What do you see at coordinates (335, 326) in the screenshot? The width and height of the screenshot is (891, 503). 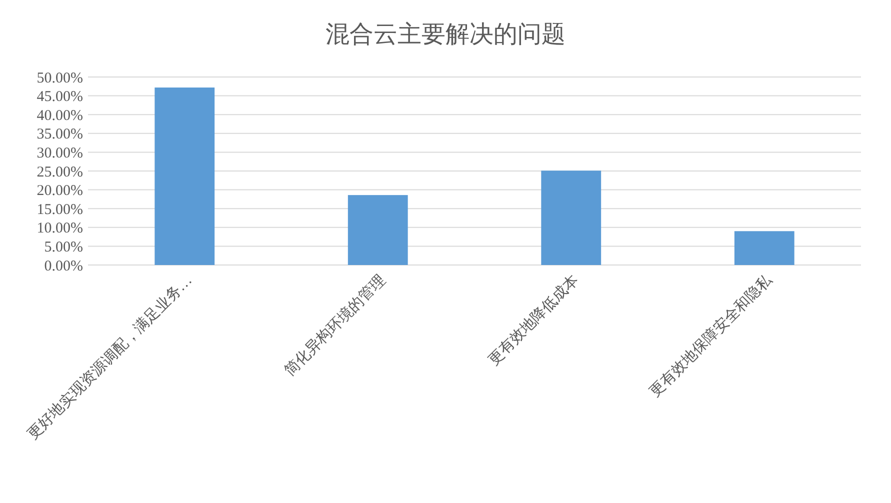 I see `x-tick-label: 简化异构环境的管理` at bounding box center [335, 326].